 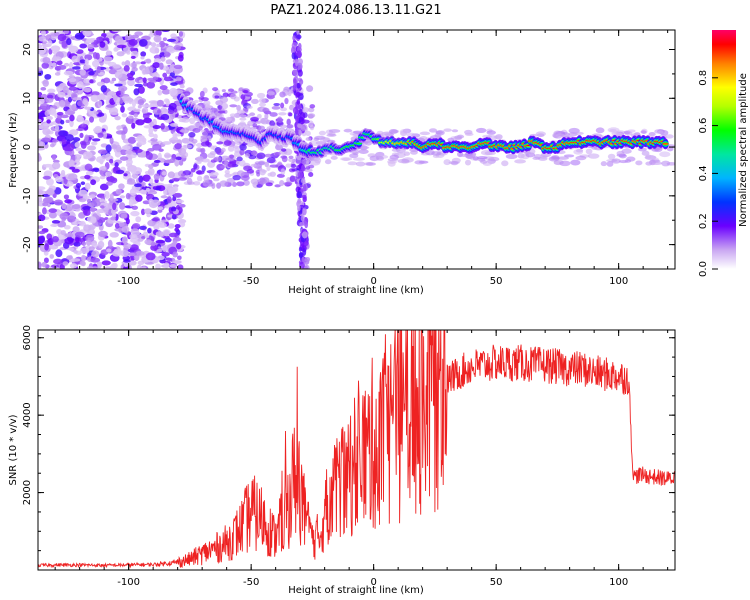 What do you see at coordinates (27, 49) in the screenshot?
I see `y-tick-label: 20` at bounding box center [27, 49].